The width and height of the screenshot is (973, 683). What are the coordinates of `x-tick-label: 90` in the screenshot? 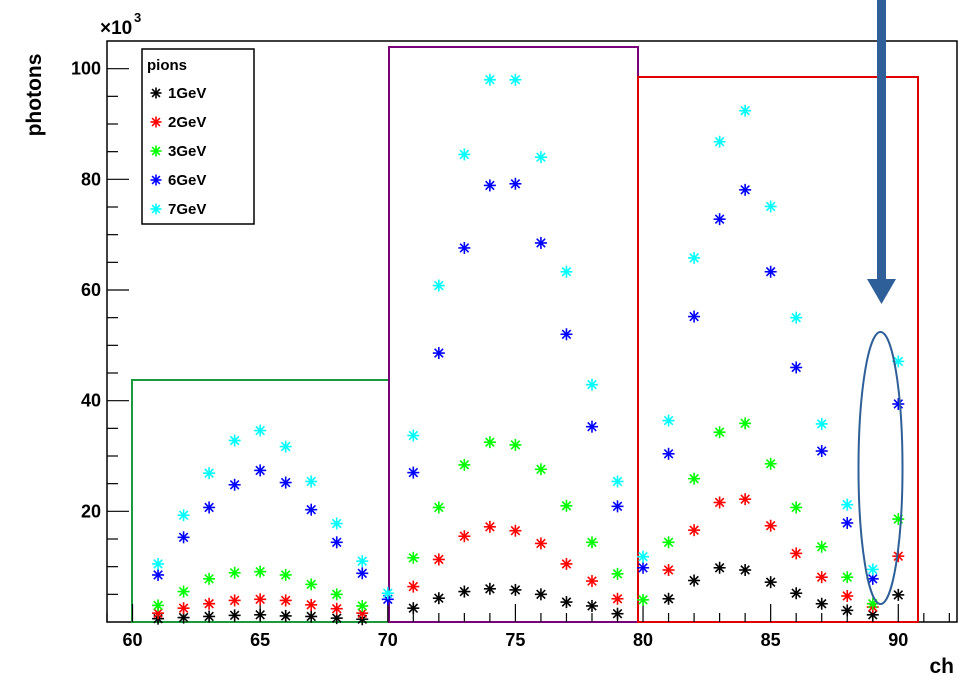 It's located at (898, 640).